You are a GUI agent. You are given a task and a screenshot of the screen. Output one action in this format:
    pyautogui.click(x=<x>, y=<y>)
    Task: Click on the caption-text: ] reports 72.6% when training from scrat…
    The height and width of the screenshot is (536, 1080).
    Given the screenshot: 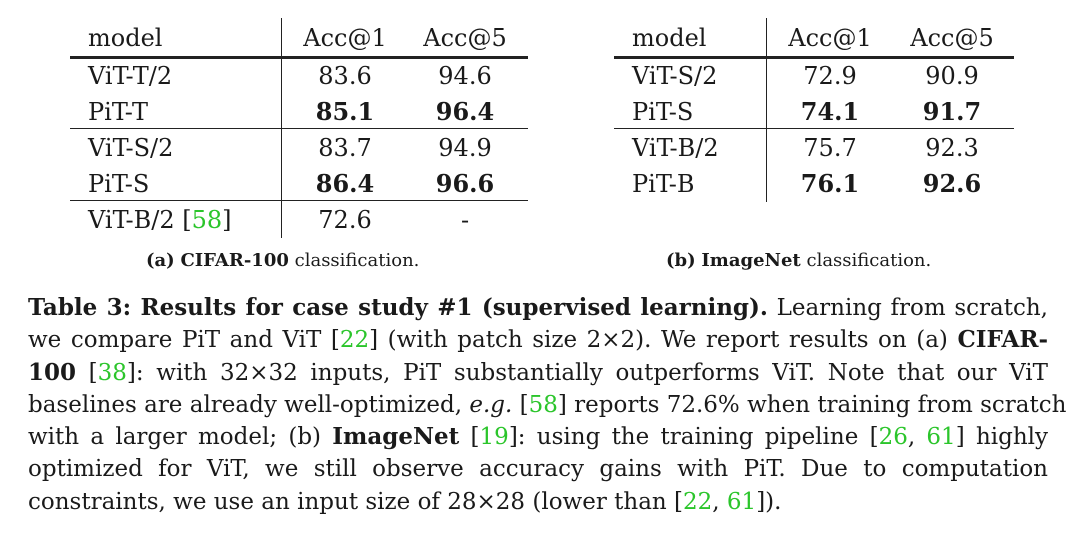 What is the action you would take?
    pyautogui.click(x=812, y=404)
    